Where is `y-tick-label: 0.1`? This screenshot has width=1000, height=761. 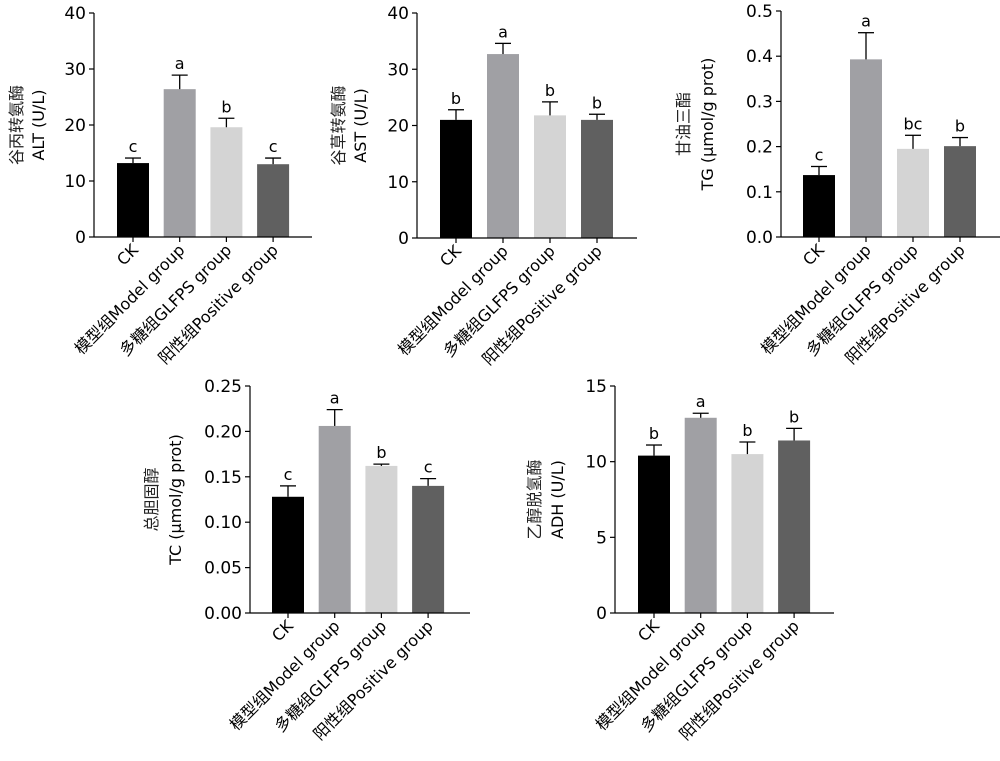 y-tick-label: 0.1 is located at coordinates (759, 193).